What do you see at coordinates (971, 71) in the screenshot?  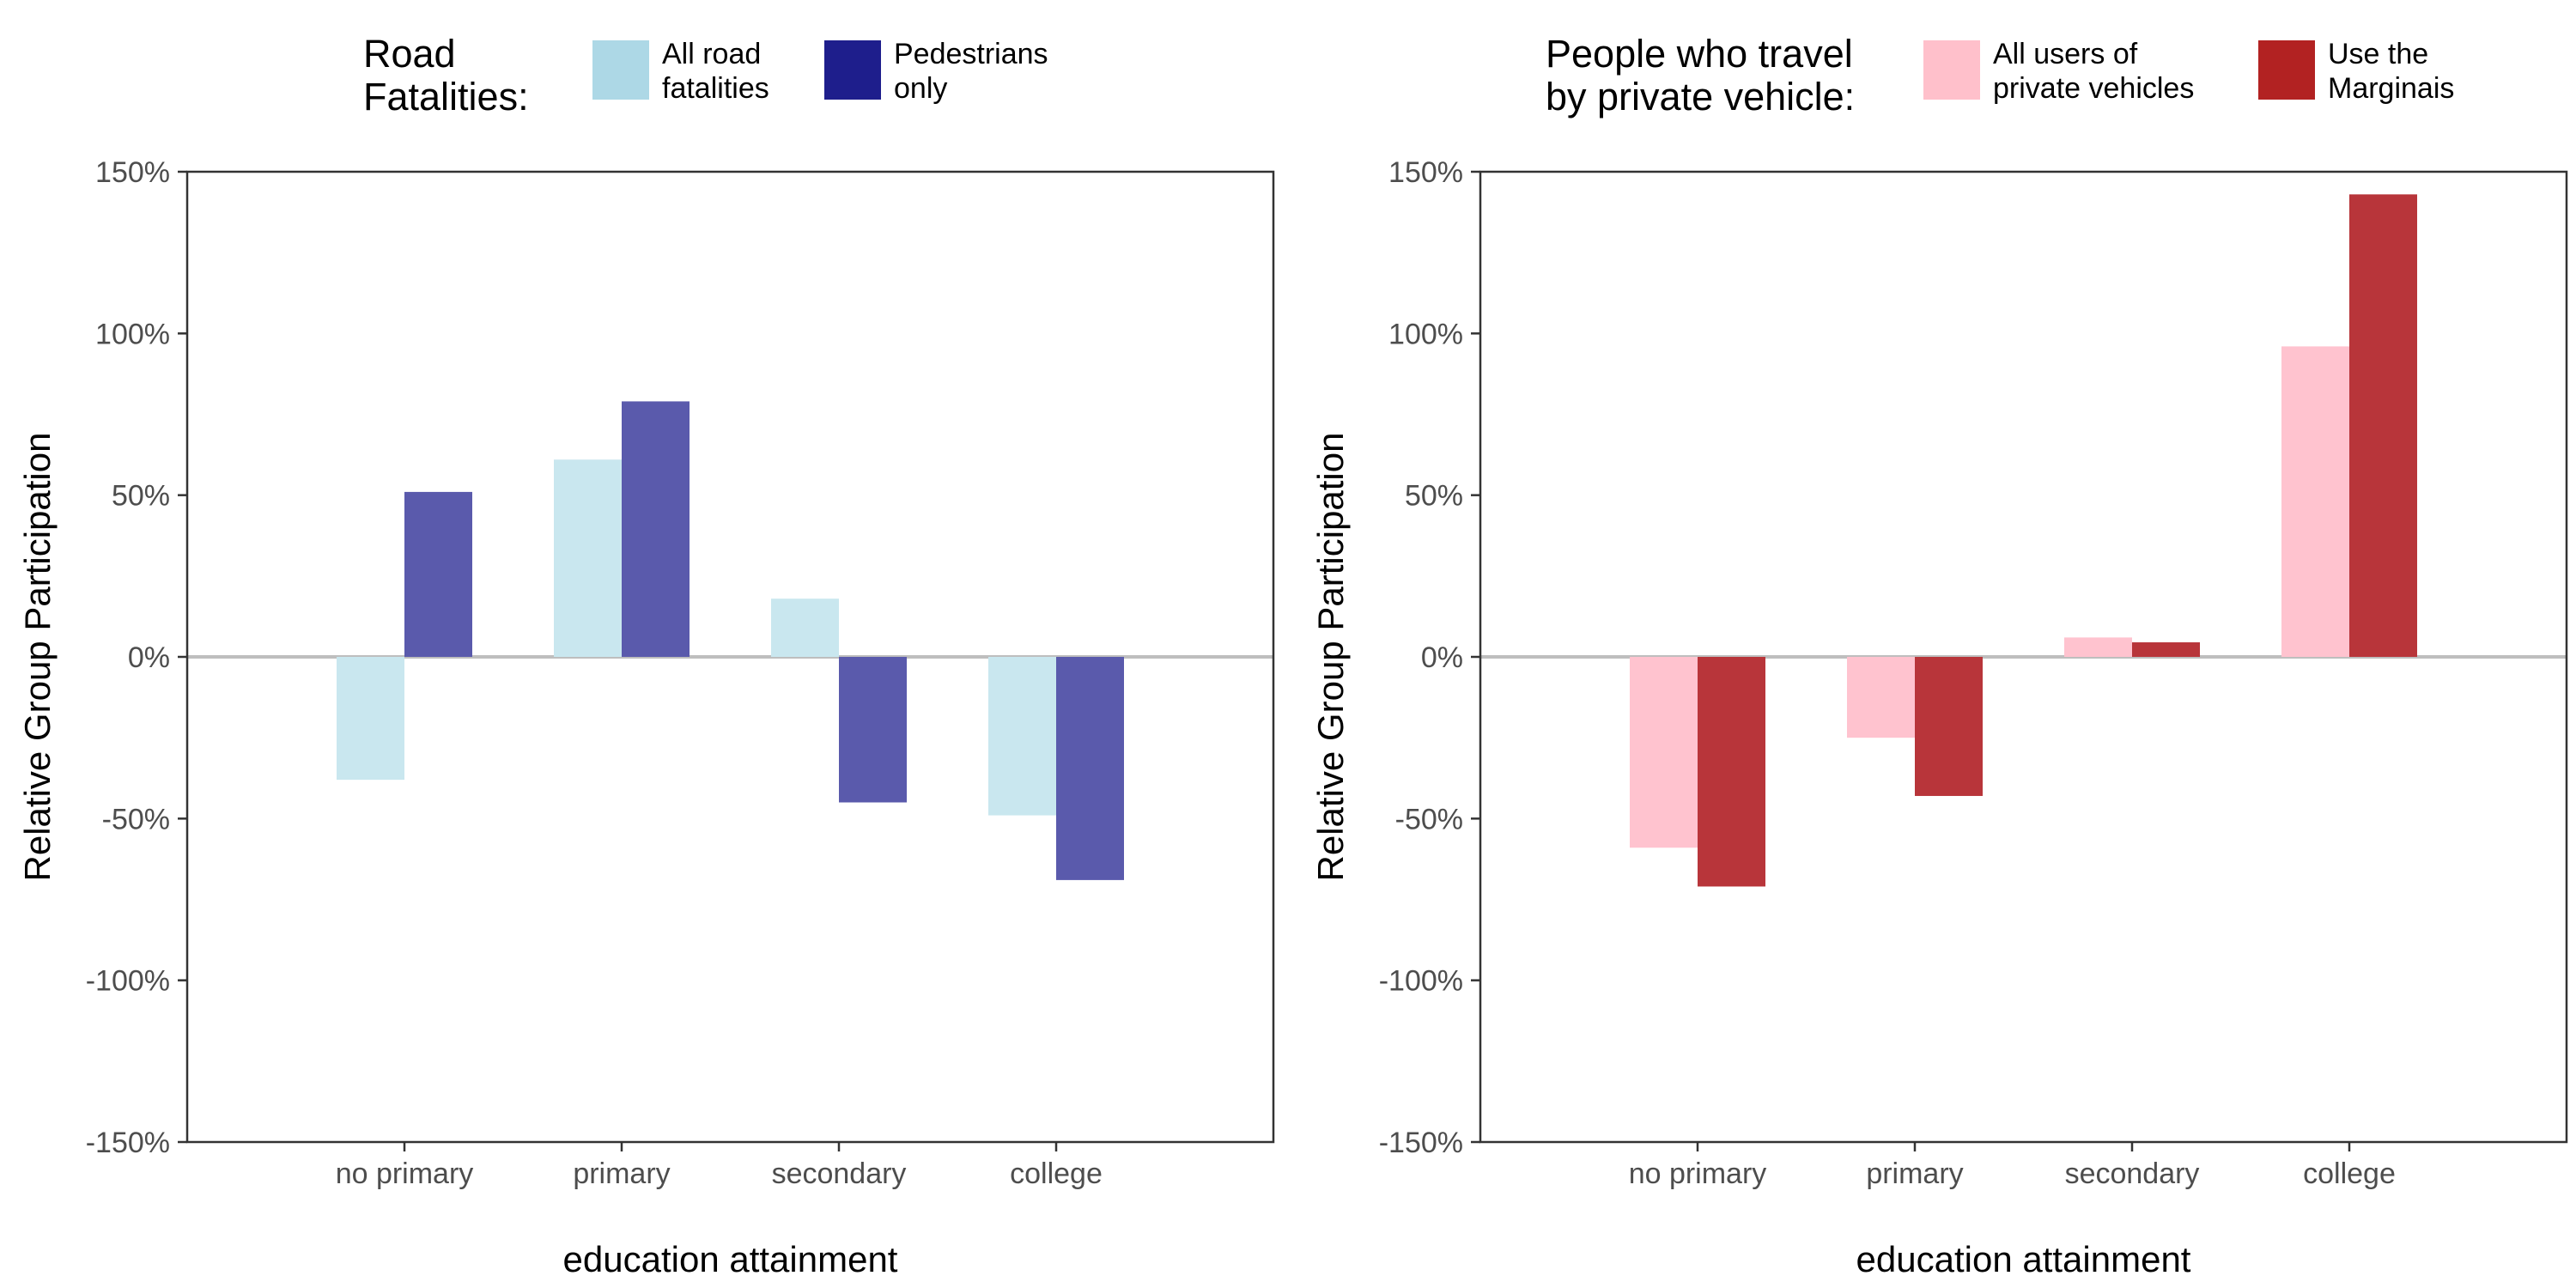 I see `legend-label: Pedestrians only` at bounding box center [971, 71].